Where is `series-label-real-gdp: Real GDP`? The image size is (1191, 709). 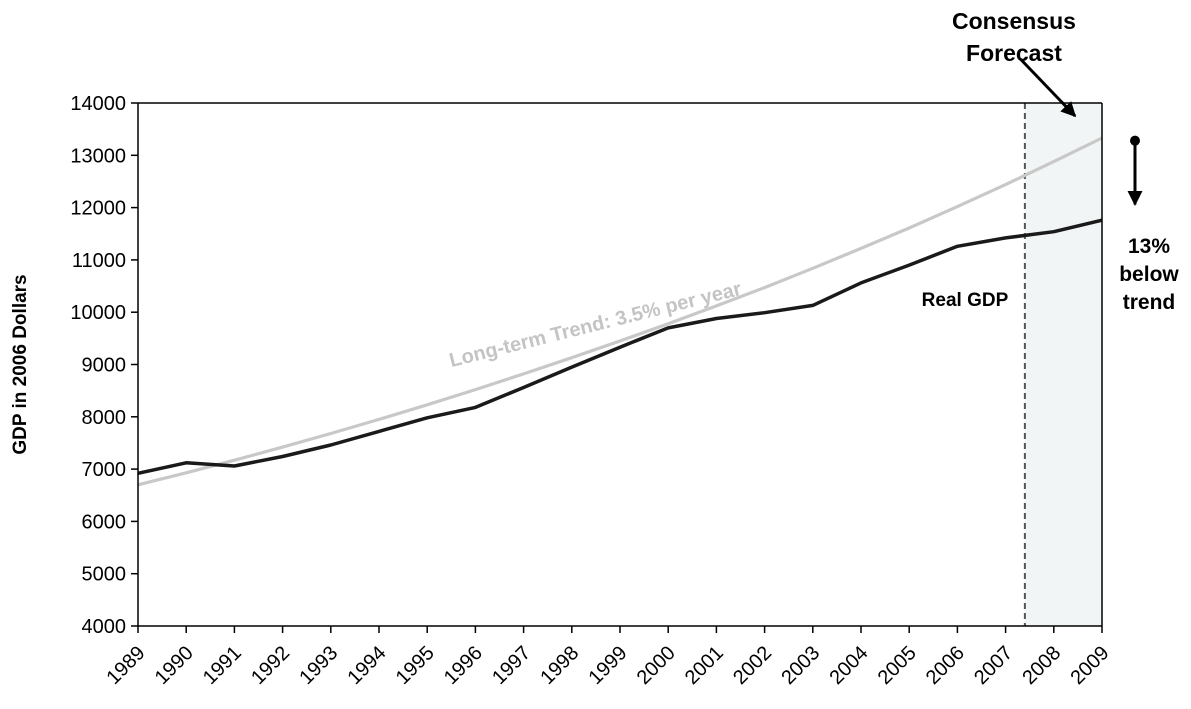
series-label-real-gdp: Real GDP is located at coordinates (965, 300).